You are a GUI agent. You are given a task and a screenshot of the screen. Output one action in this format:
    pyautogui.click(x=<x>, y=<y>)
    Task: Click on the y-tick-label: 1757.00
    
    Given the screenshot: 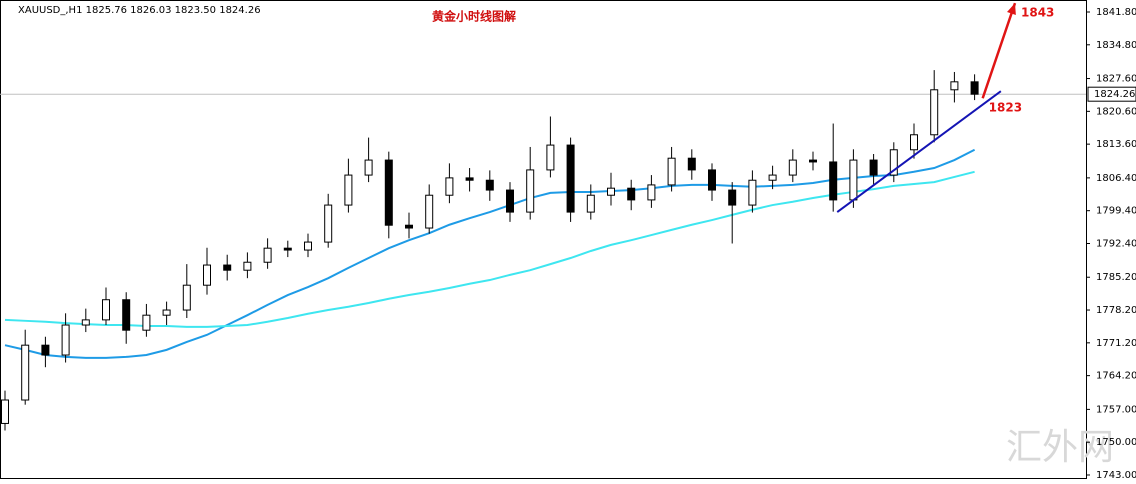 What is the action you would take?
    pyautogui.click(x=1116, y=409)
    